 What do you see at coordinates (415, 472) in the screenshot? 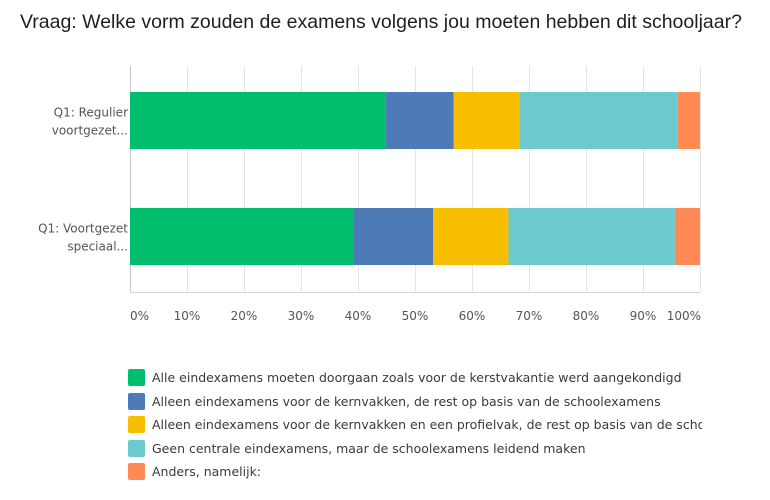
I see `legend-item: Anders, namelijk:` at bounding box center [415, 472].